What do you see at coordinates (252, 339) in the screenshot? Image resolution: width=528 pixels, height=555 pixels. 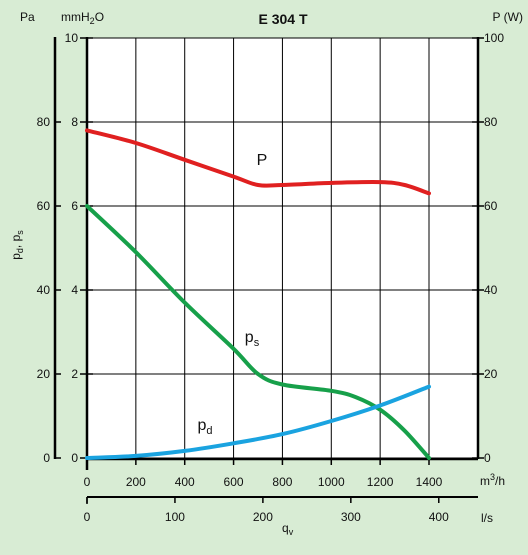 I see `series-label-ps: ps` at bounding box center [252, 339].